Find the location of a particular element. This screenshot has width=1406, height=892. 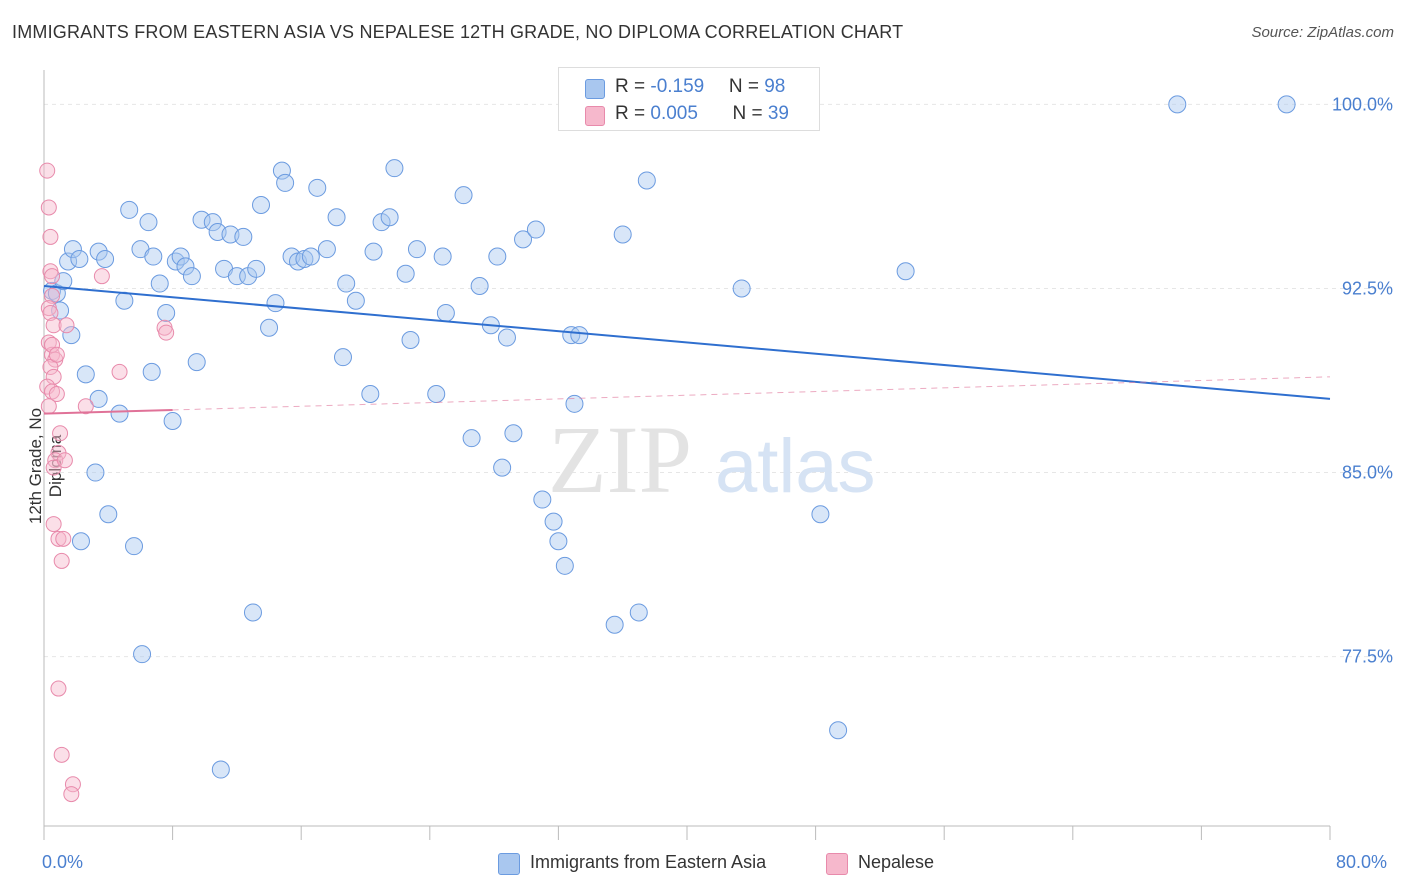

legend-label: Nepalese is located at coordinates (896, 862).